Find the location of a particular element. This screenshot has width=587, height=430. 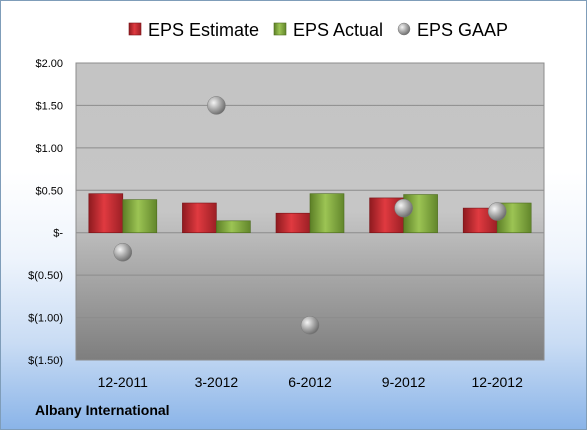

legend-label: EPS Actual is located at coordinates (338, 30).